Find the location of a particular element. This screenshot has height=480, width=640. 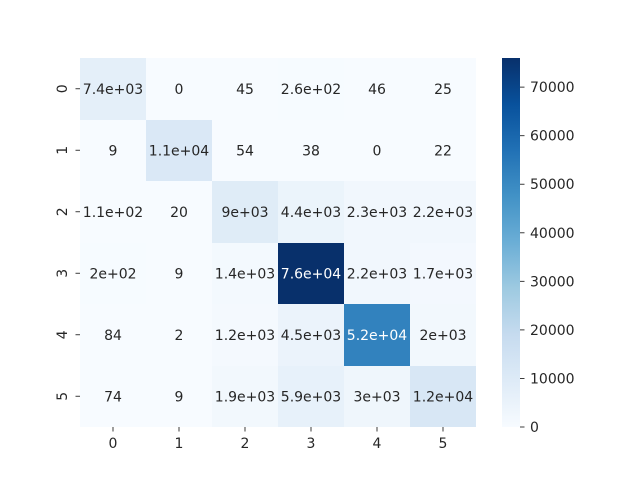

cell-annotation-r1-c5: 22 is located at coordinates (443, 151).